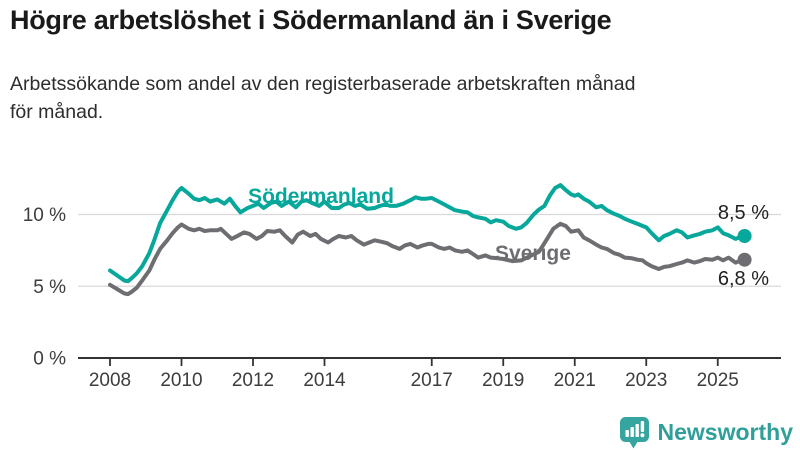 The width and height of the screenshot is (800, 450). I want to click on series-end-dot-sverige, so click(744, 259).